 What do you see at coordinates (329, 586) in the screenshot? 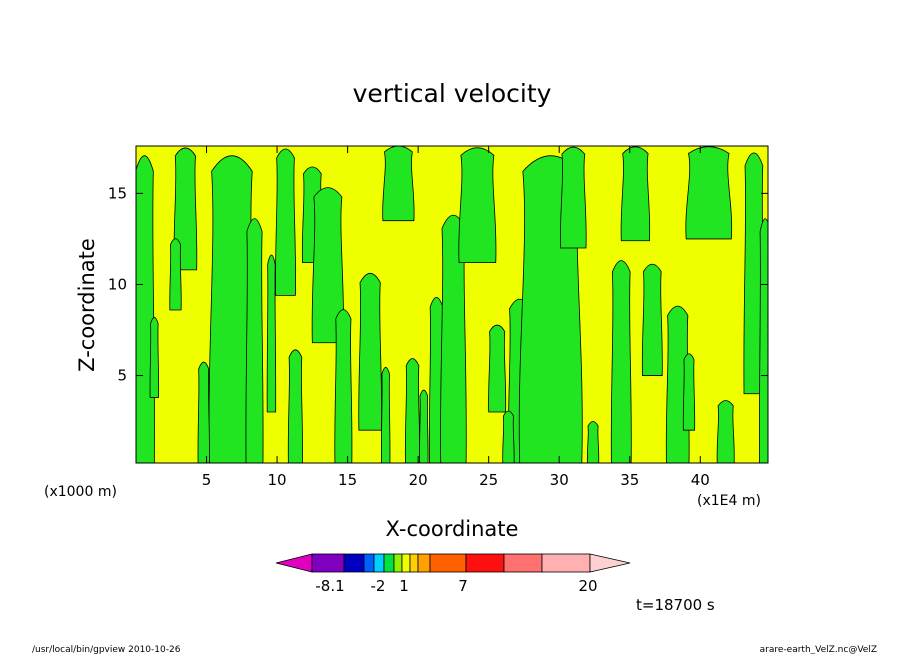
I see `colorbar-label: -8.1` at bounding box center [329, 586].